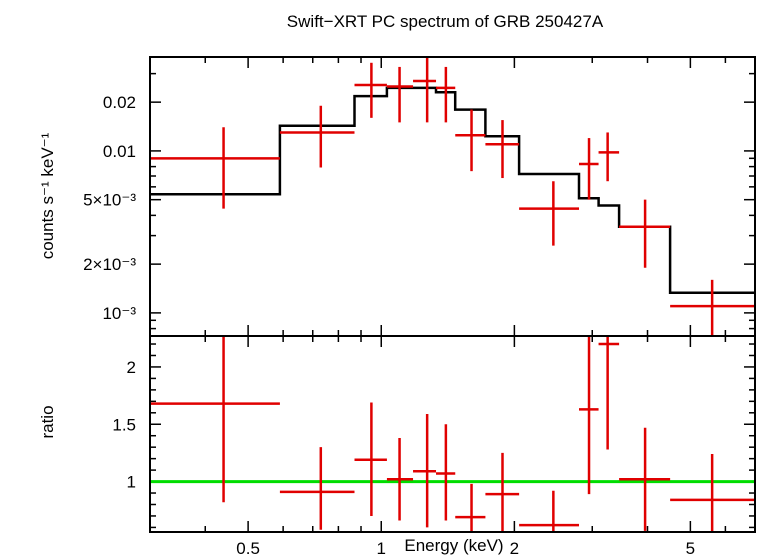 This screenshot has height=556, width=758. What do you see at coordinates (453, 545) in the screenshot?
I see `x-axis-label: Energy (keV)` at bounding box center [453, 545].